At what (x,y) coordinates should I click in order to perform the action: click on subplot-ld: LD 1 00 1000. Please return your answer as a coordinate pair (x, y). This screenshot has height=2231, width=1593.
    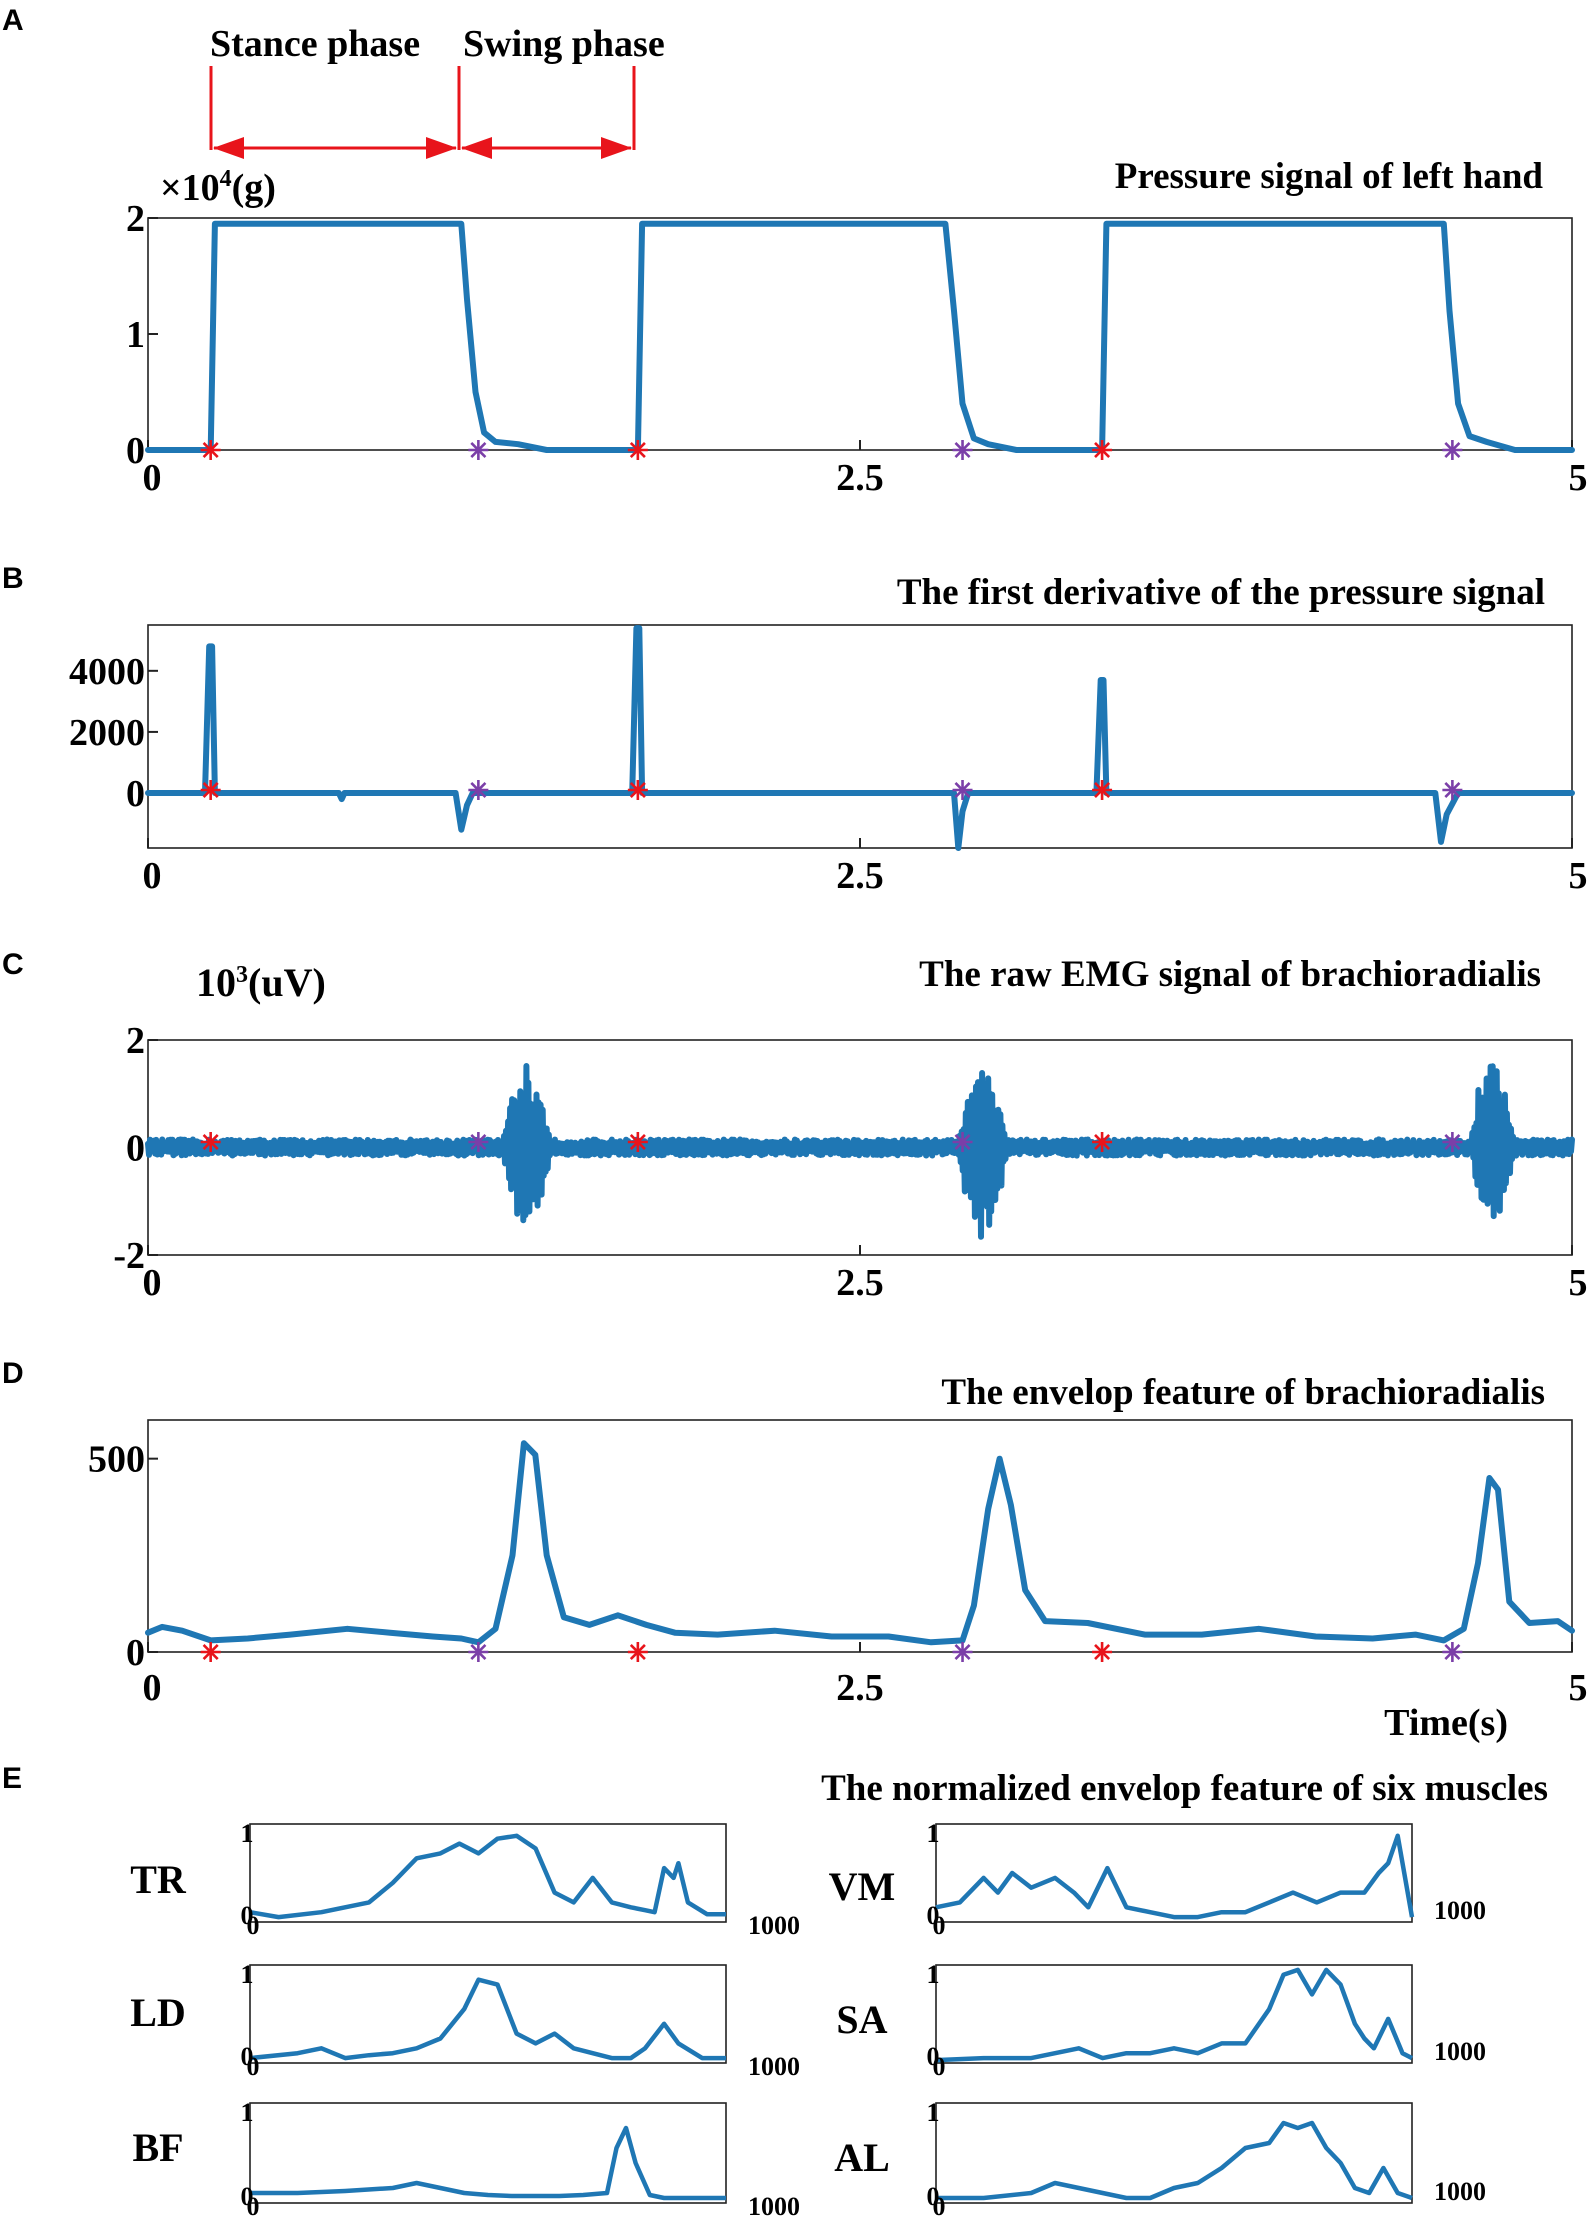
    Looking at the image, I should click on (465, 2020).